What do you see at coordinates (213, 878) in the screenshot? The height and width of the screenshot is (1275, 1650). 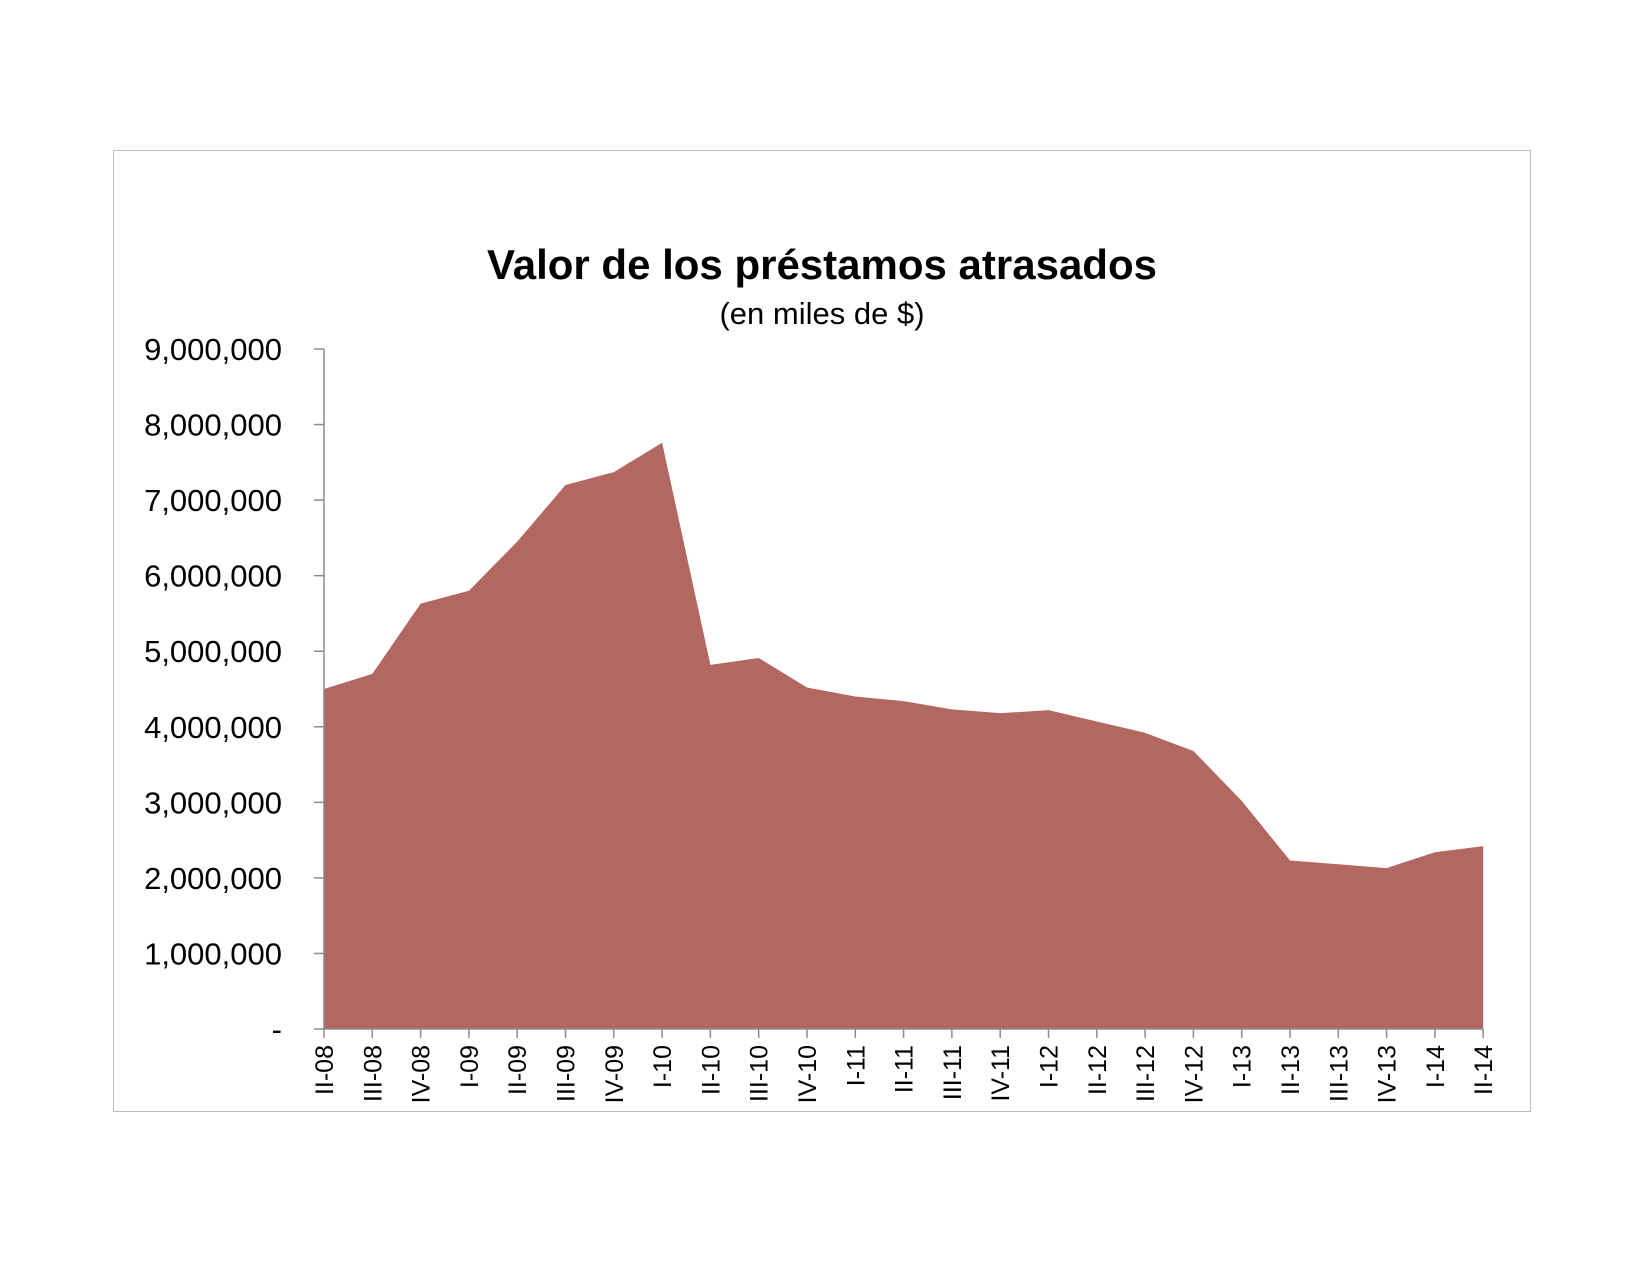 I see `y-tick-label: 2,000,000` at bounding box center [213, 878].